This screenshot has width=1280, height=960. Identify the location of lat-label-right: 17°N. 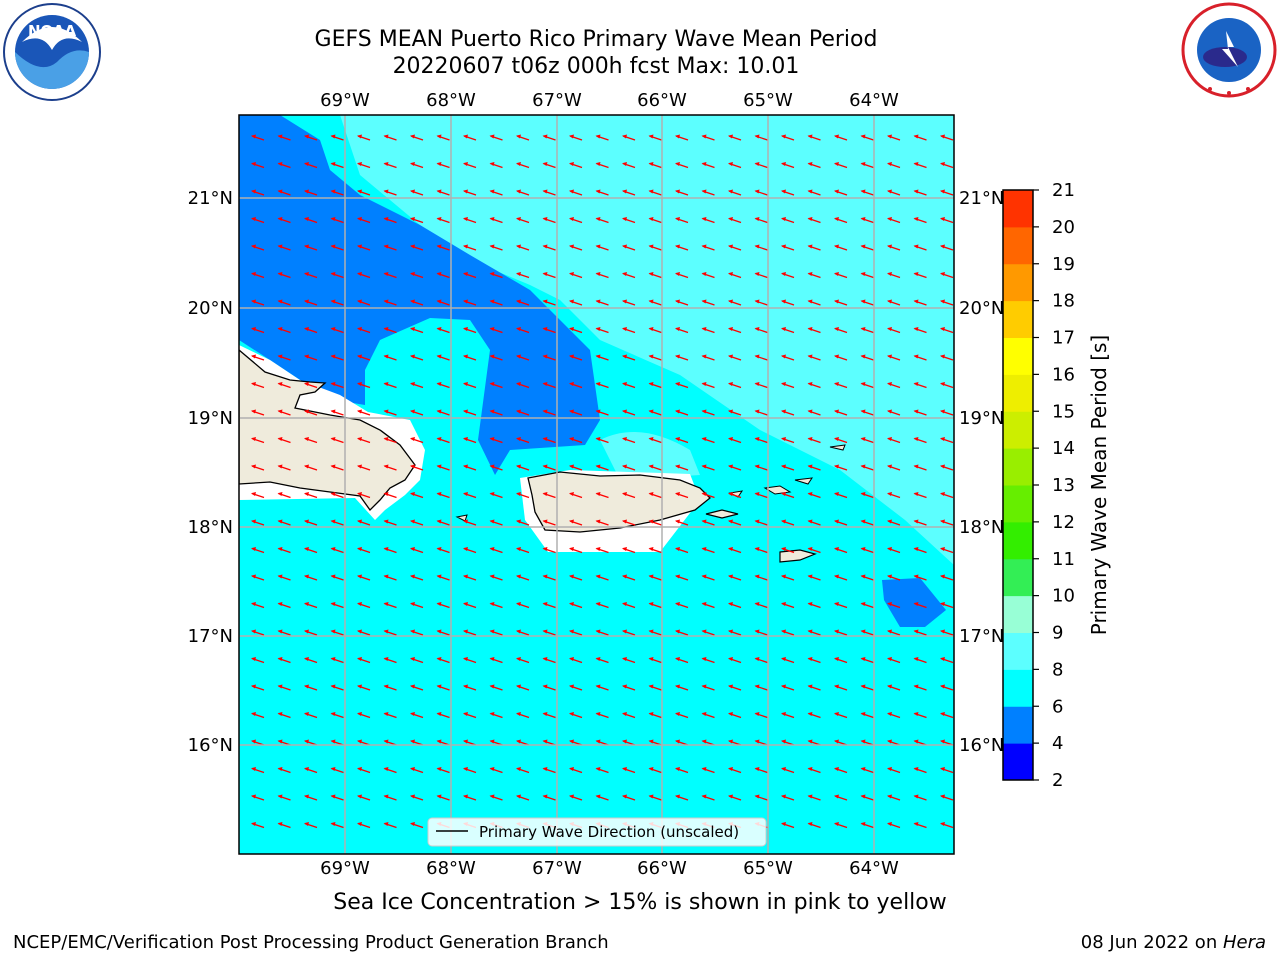
(981, 636).